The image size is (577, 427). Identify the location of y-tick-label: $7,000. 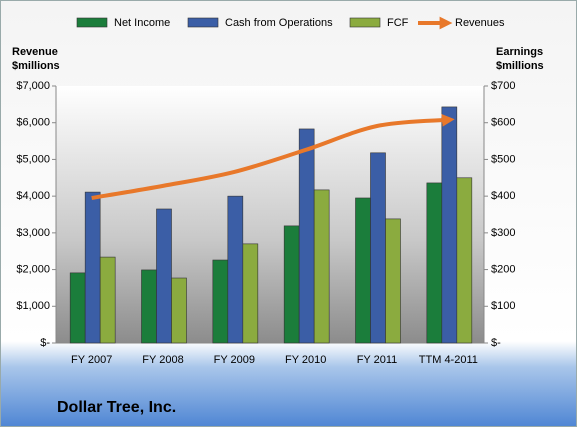
(33, 86).